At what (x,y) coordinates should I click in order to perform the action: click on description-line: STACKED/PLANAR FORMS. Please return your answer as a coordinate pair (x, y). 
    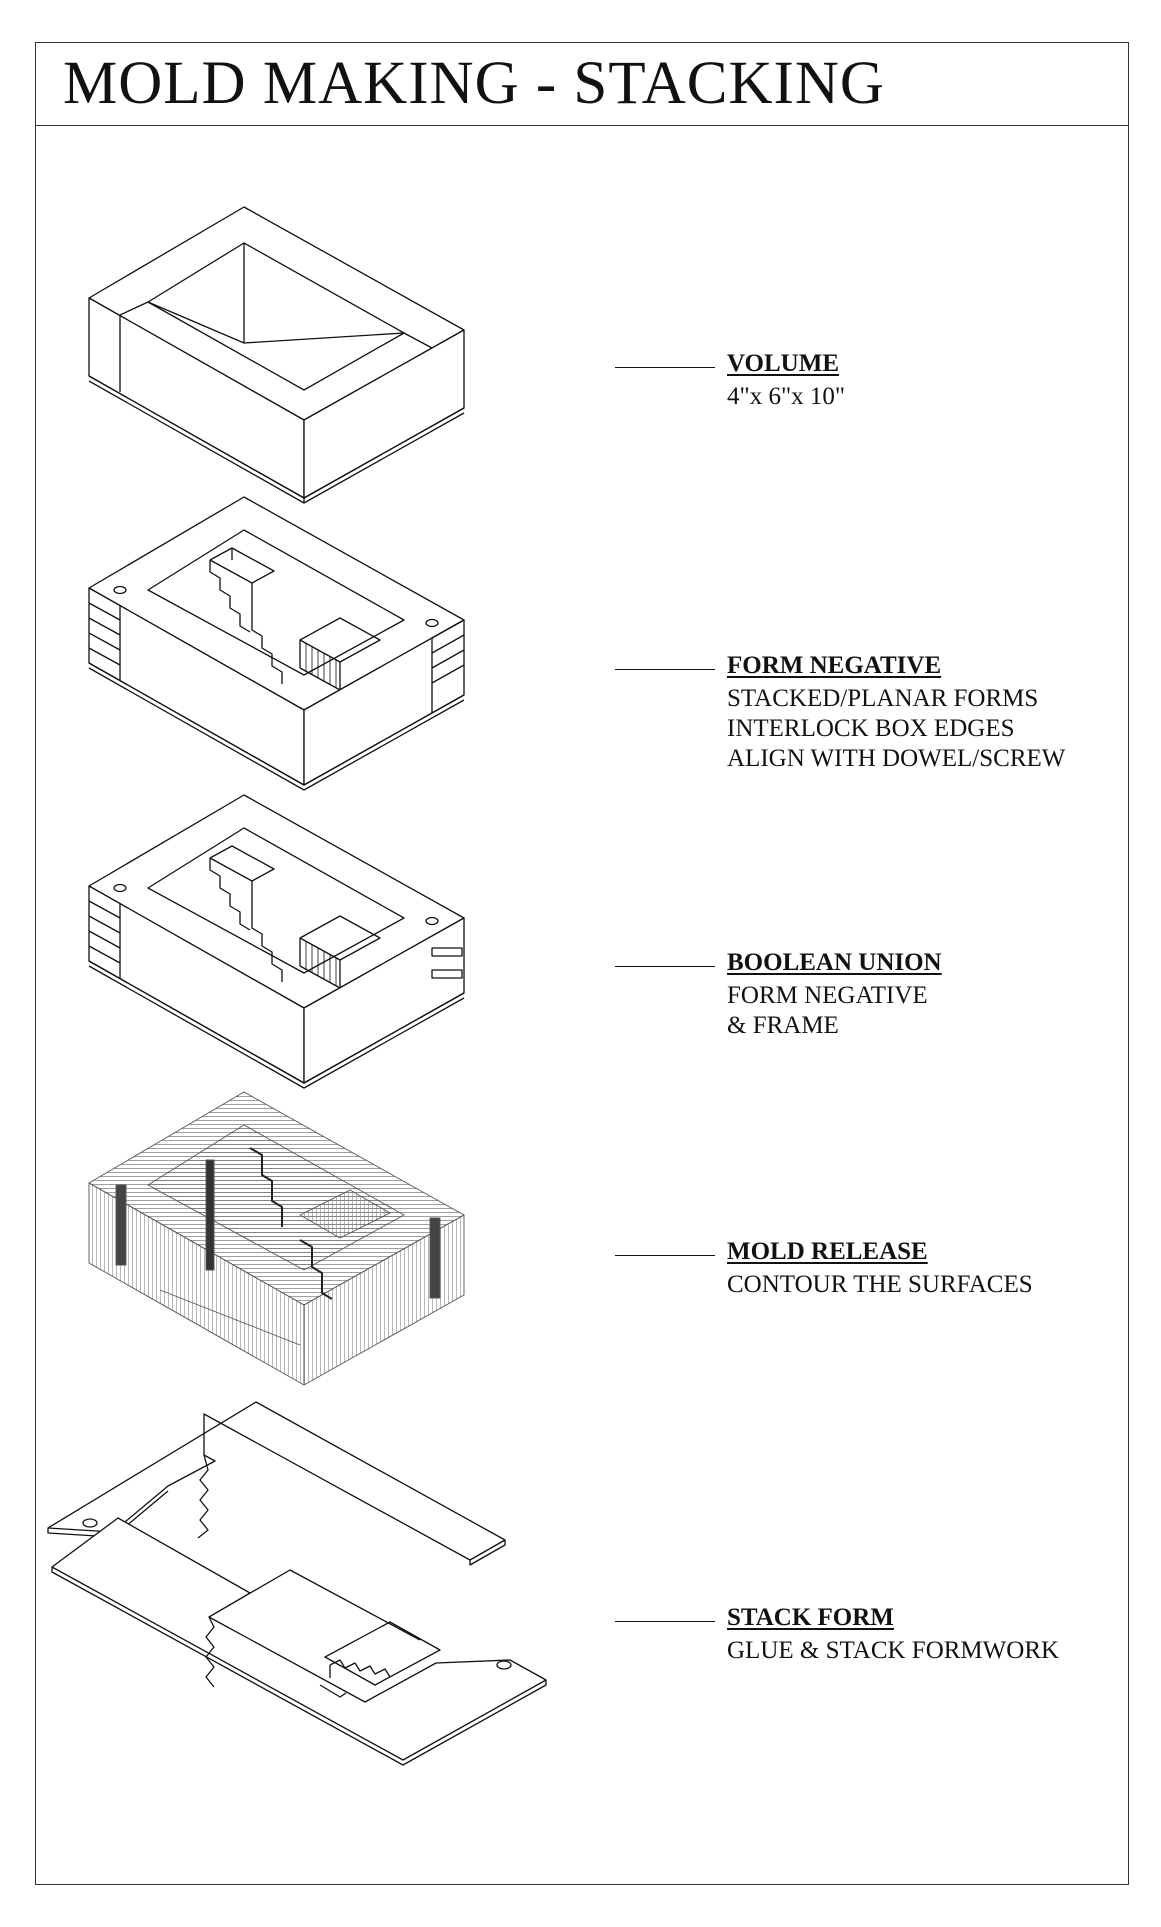
    Looking at the image, I should click on (883, 698).